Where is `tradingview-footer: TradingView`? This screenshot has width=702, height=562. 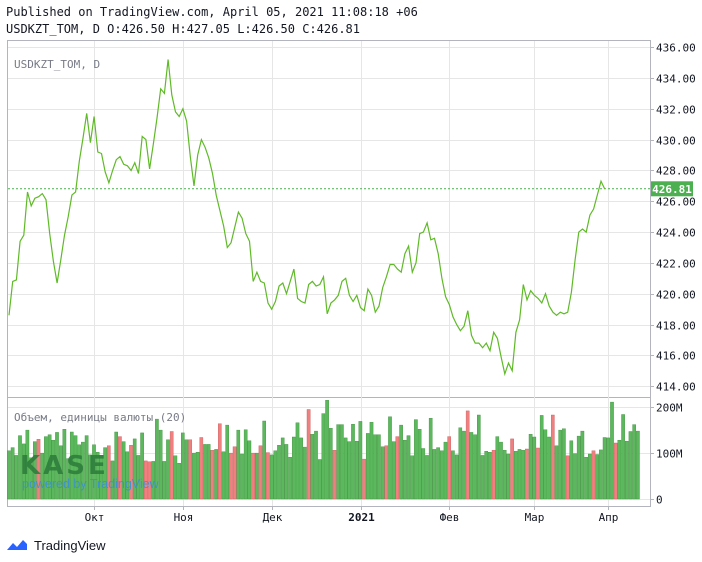 tradingview-footer: TradingView is located at coordinates (56, 545).